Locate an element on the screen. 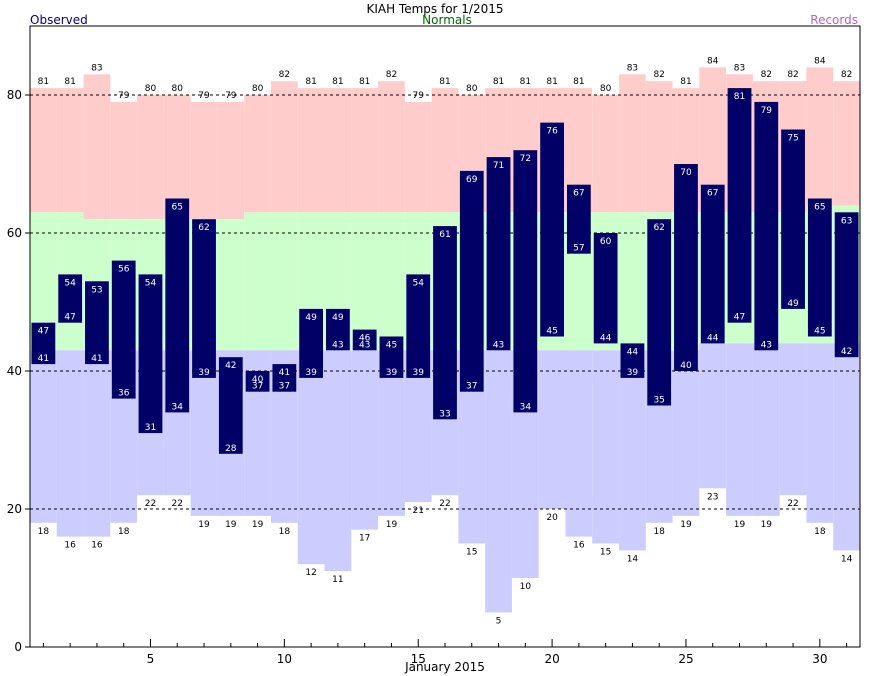 The width and height of the screenshot is (870, 676). observed-high-label: 75 is located at coordinates (792, 139).